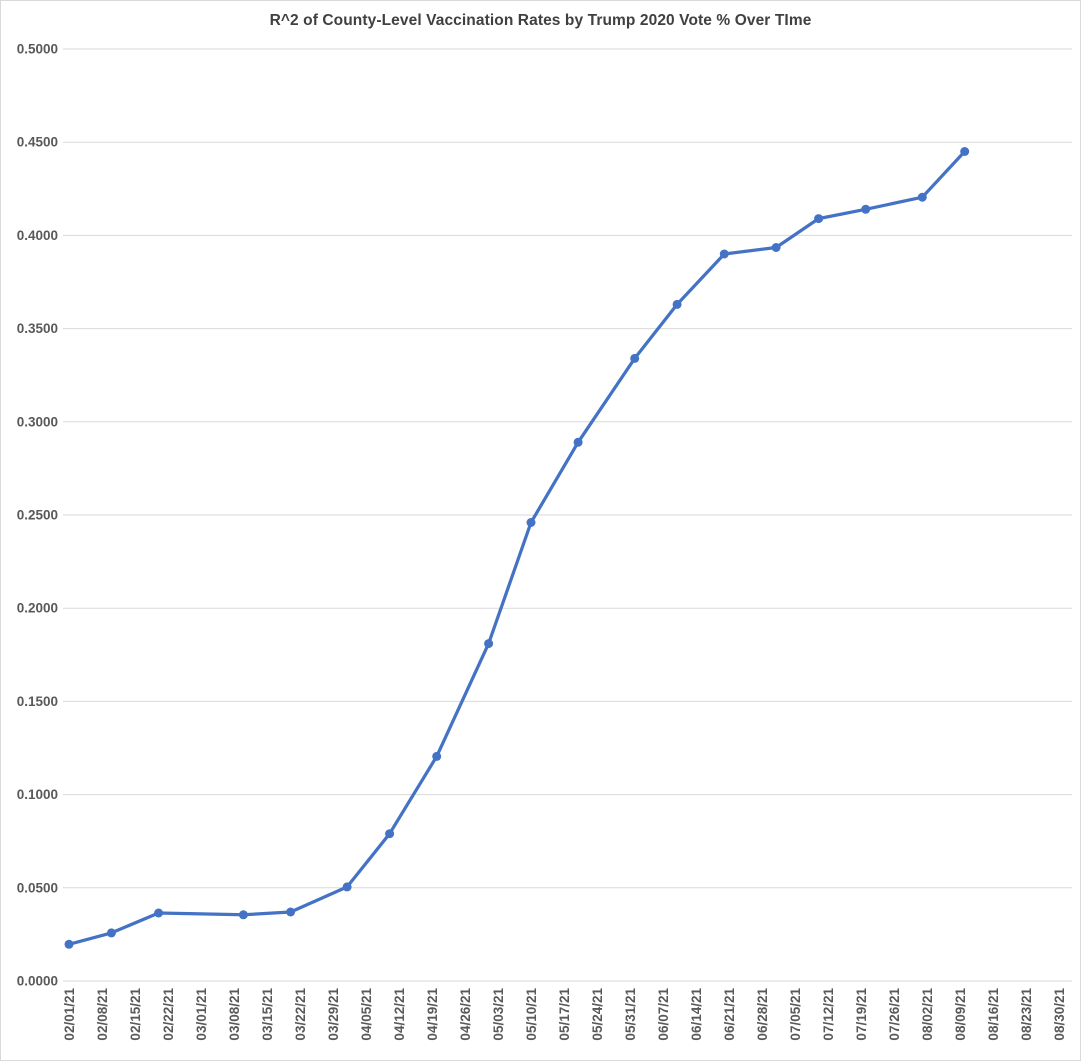  What do you see at coordinates (762, 1014) in the screenshot?
I see `x-axis-tick-label: 06/28/21` at bounding box center [762, 1014].